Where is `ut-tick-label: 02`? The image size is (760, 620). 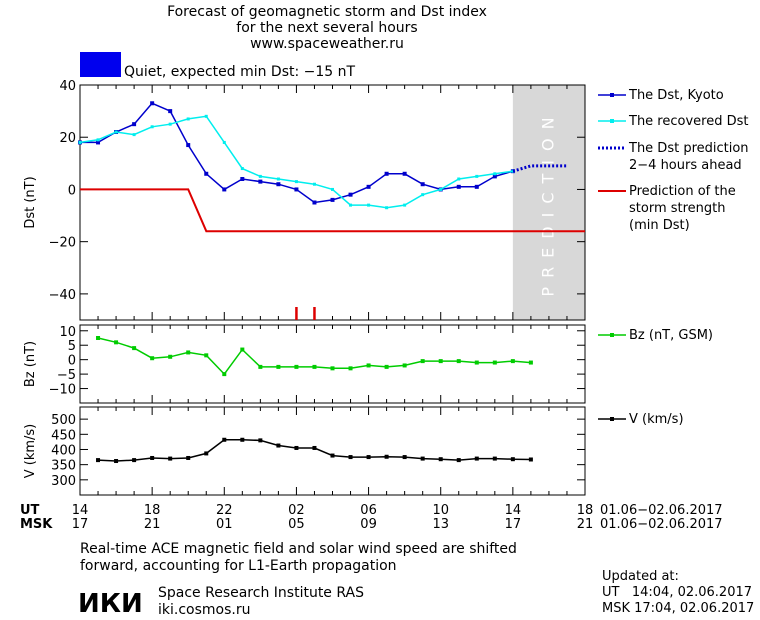
ut-tick-label: 02 is located at coordinates (296, 510).